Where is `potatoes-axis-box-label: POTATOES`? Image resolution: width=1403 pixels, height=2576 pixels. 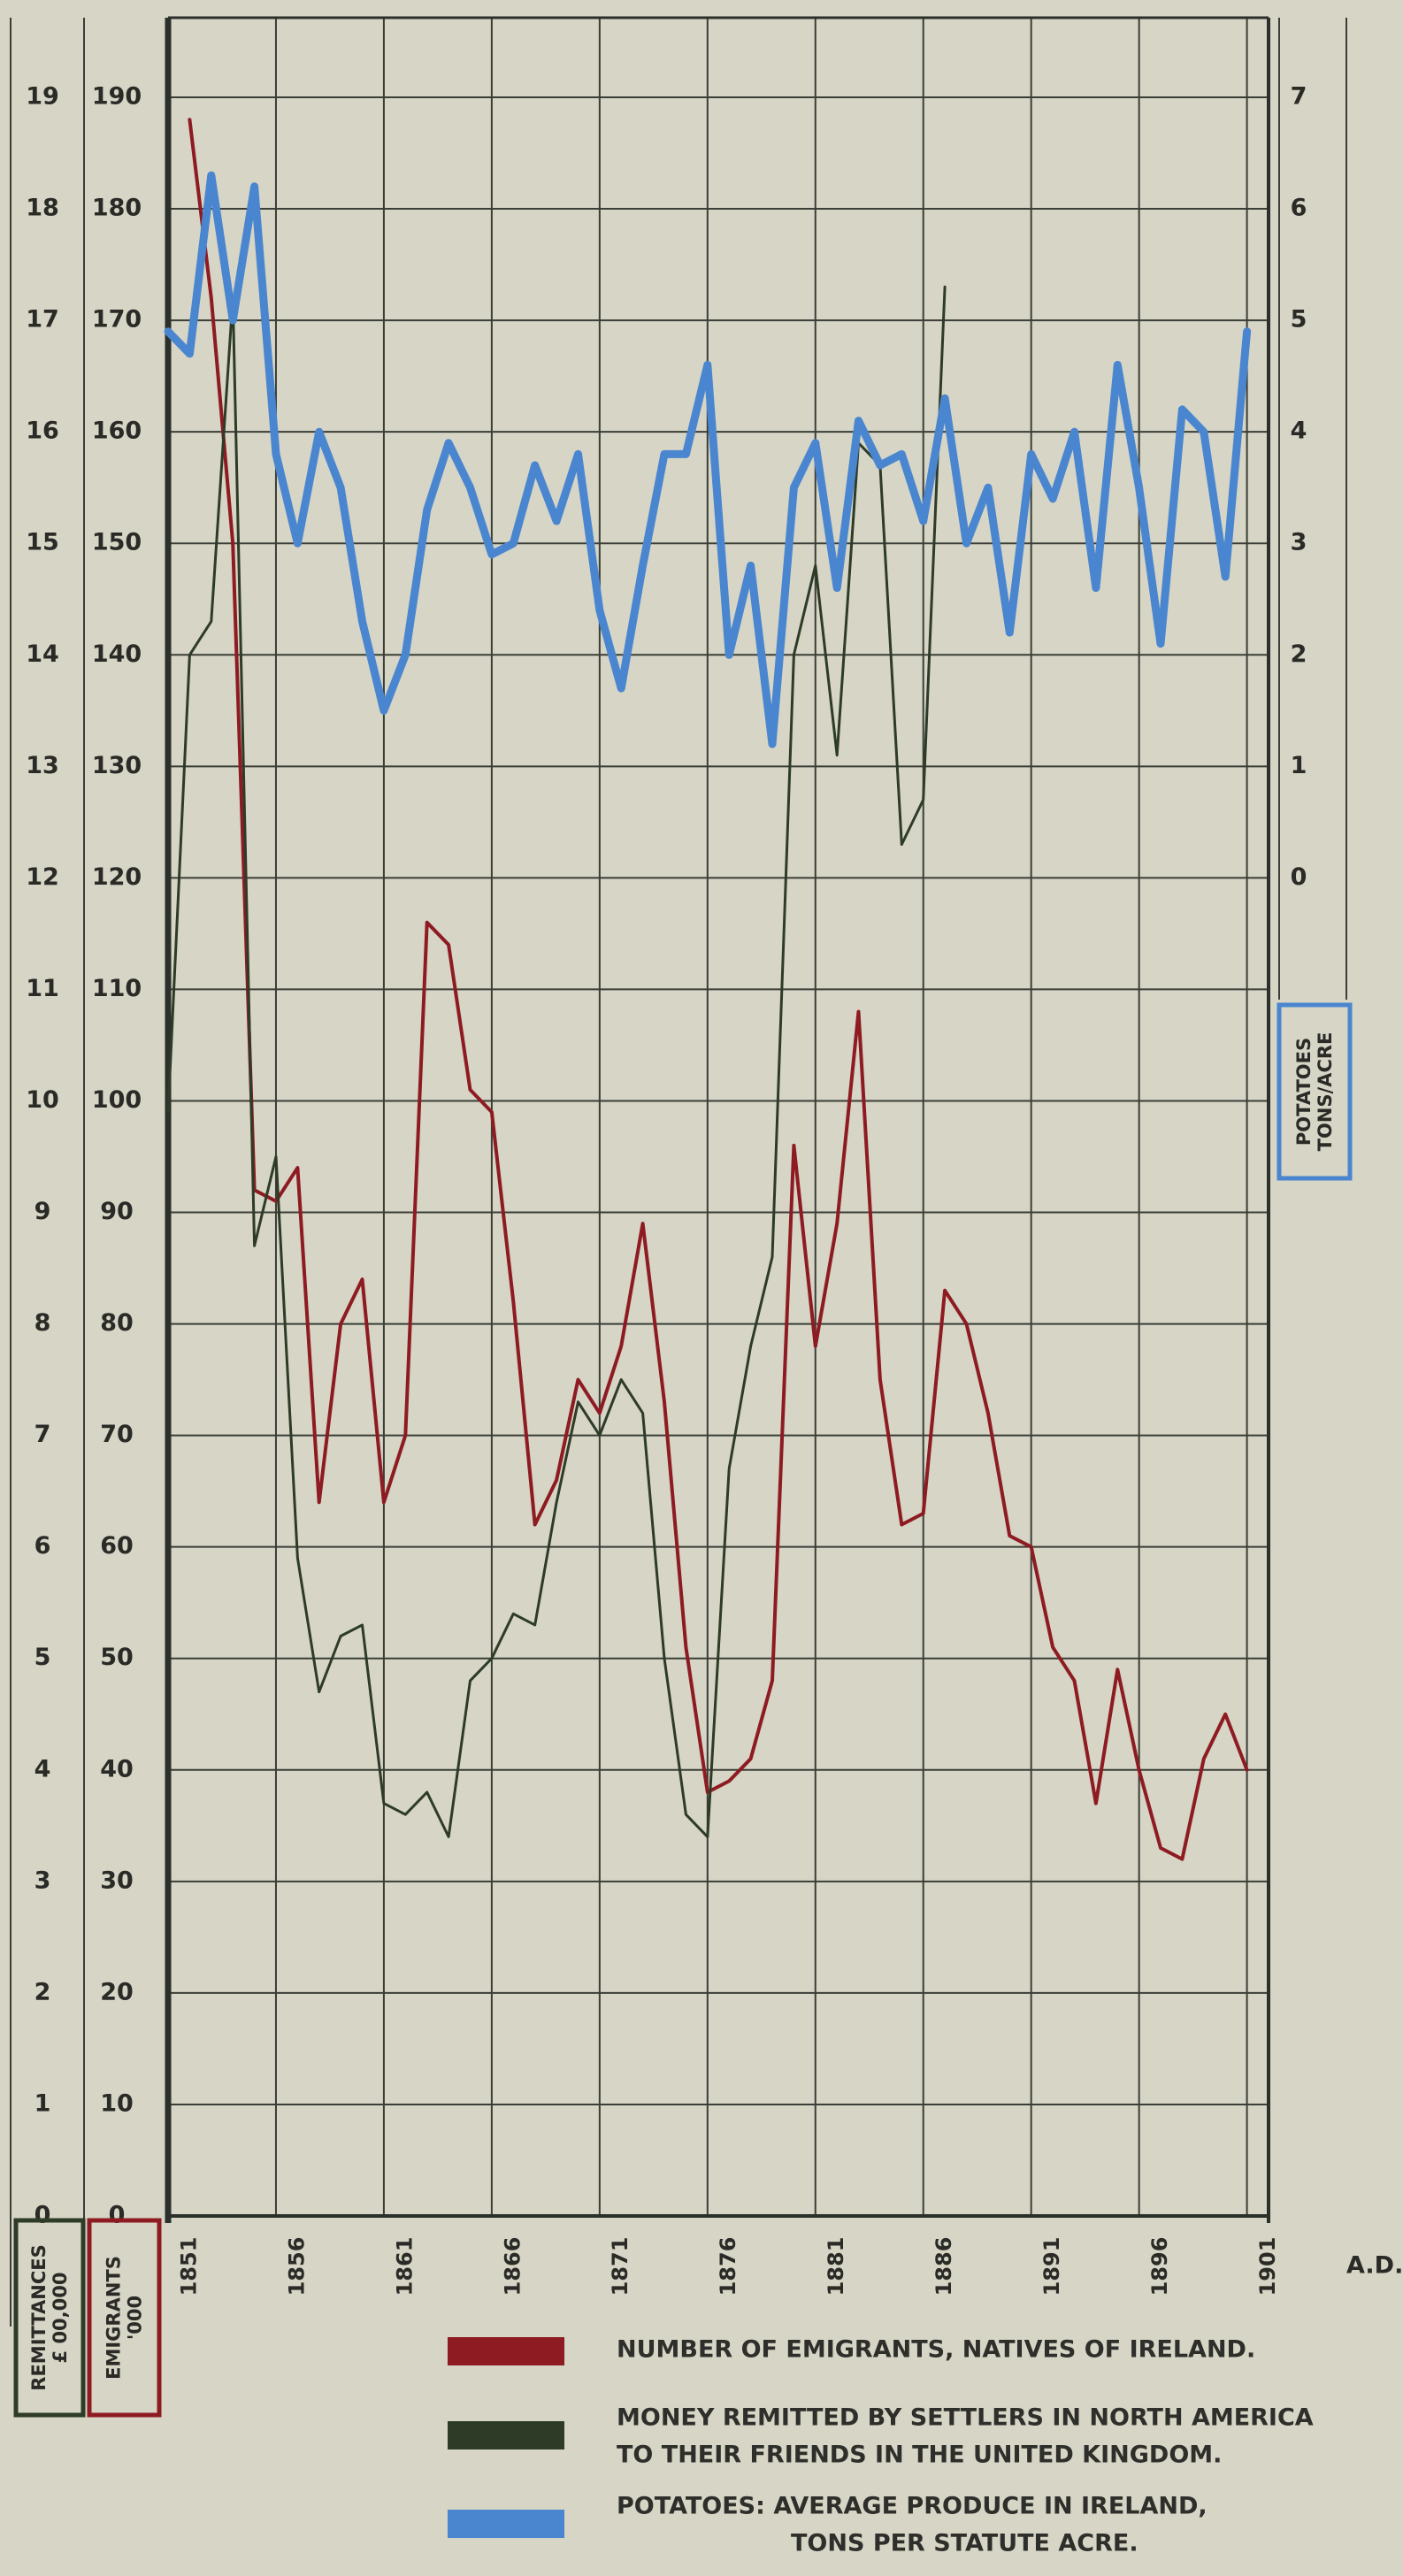 potatoes-axis-box-label: POTATOES is located at coordinates (1304, 1092).